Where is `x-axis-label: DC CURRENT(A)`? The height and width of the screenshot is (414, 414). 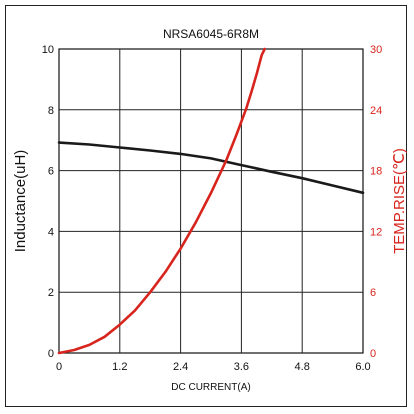
x-axis-label: DC CURRENT(A) is located at coordinates (210, 387).